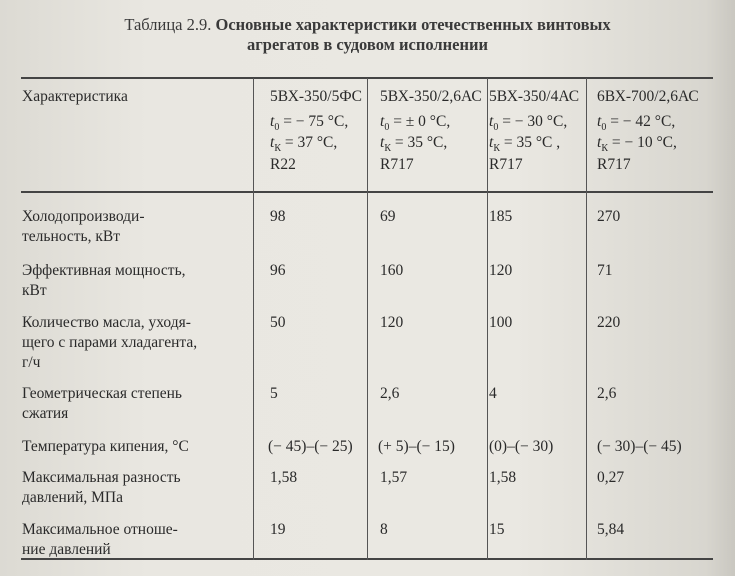  Describe the element at coordinates (535, 121) in the screenshot. I see `t0-value: = − 30 °C,` at that location.